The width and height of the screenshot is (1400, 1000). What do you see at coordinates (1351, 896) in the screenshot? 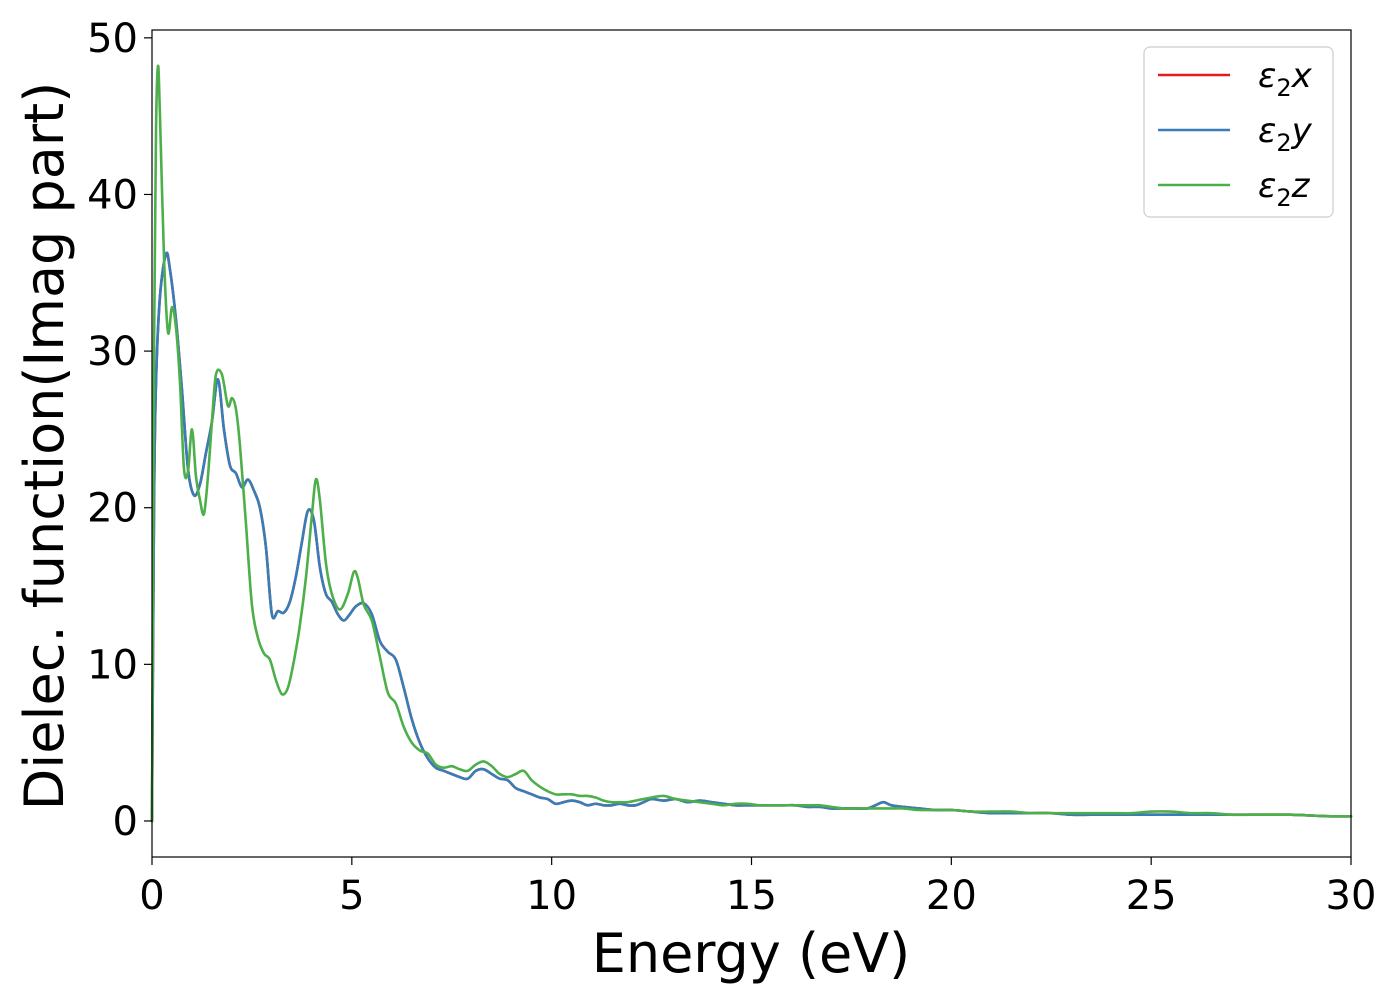
I see `x-tick-label: 30` at bounding box center [1351, 896].